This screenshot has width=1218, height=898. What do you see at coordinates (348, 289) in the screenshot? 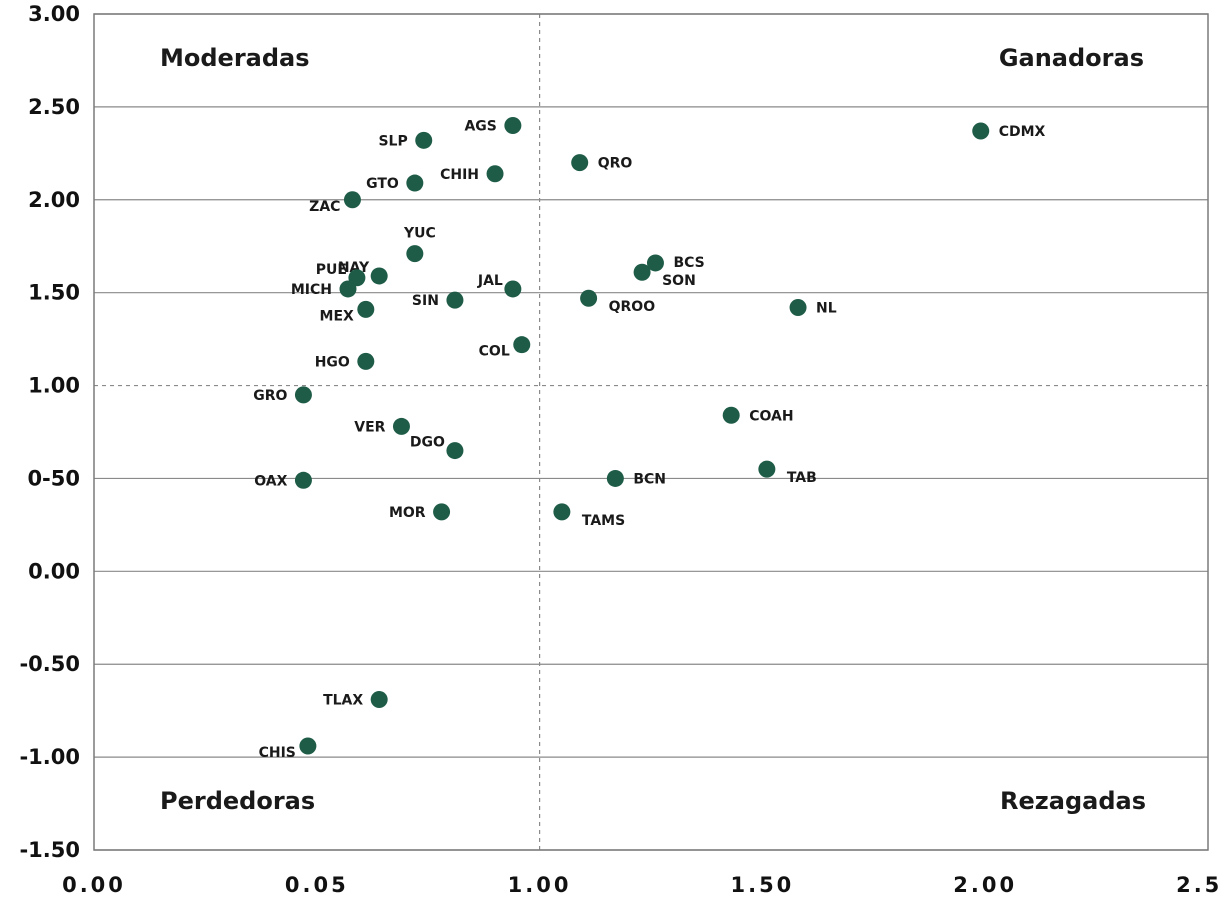
I see `point-mich` at bounding box center [348, 289].